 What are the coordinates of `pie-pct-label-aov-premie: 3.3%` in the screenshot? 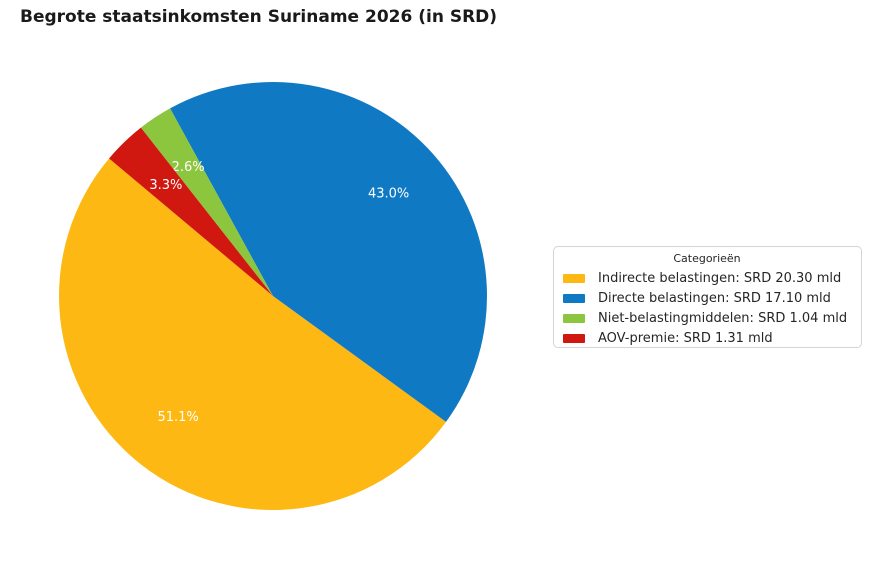 It's located at (165, 185).